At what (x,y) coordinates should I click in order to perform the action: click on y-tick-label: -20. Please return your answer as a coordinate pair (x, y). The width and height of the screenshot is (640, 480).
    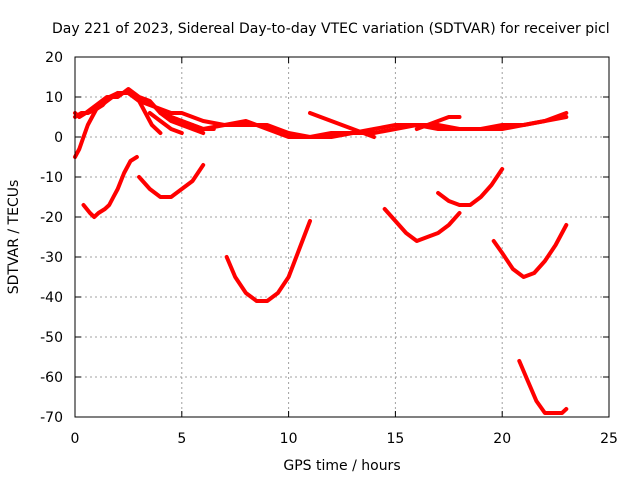
    Looking at the image, I should click on (51, 218).